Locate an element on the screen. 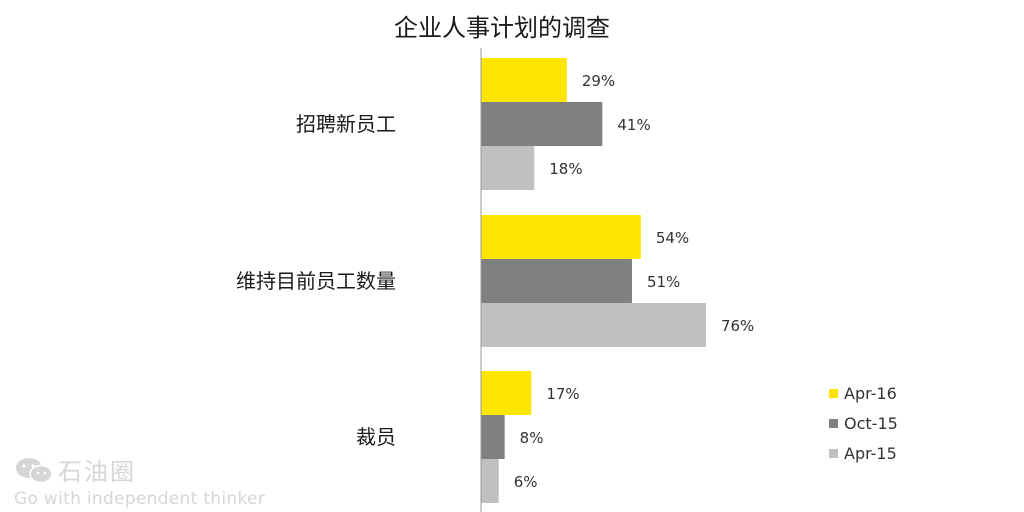 This screenshot has height=512, width=1024. wechat-logo-icon is located at coordinates (34, 470).